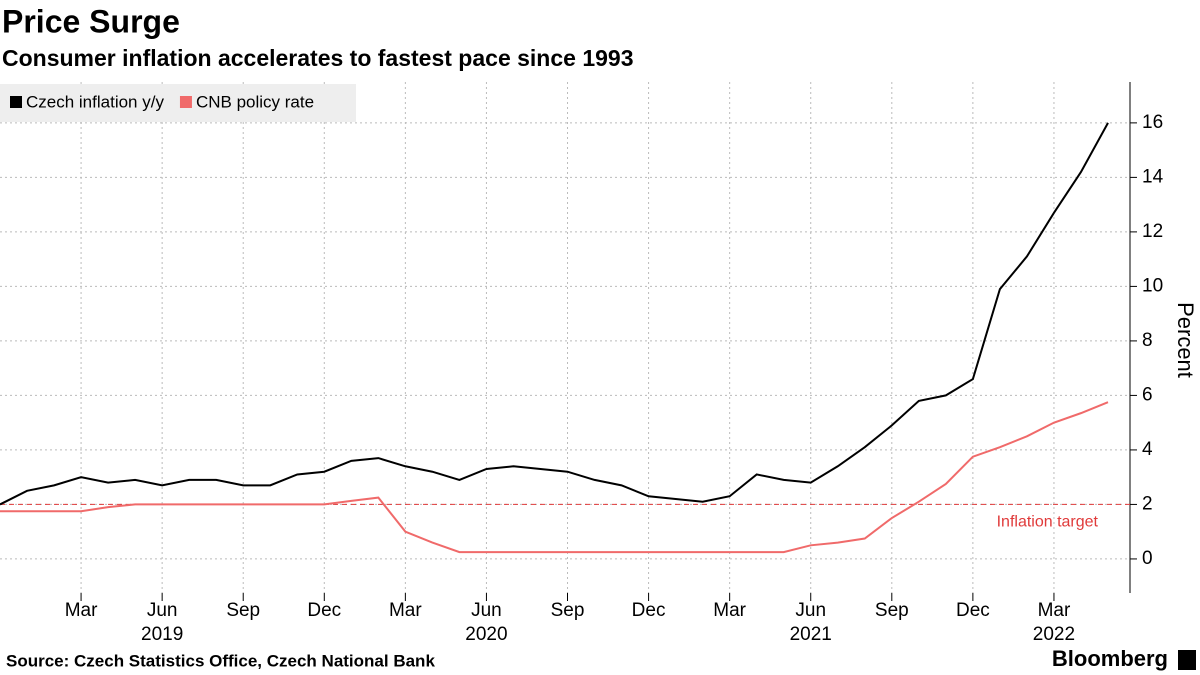  I want to click on x-year-label: 2019, so click(162, 634).